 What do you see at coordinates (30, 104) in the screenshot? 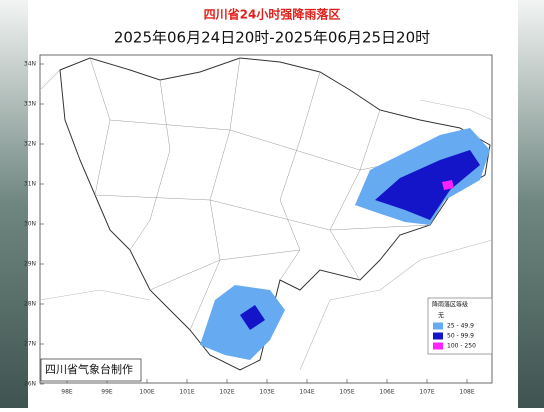
I see `lat-label: 33N` at bounding box center [30, 104].